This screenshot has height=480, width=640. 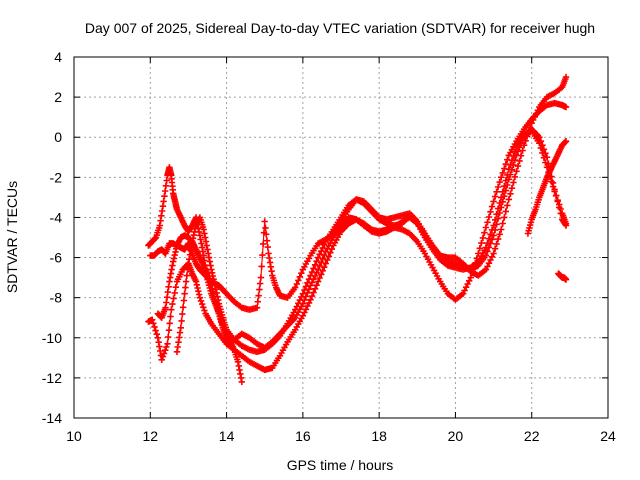 What do you see at coordinates (303, 436) in the screenshot?
I see `x-tick-label: 16` at bounding box center [303, 436].